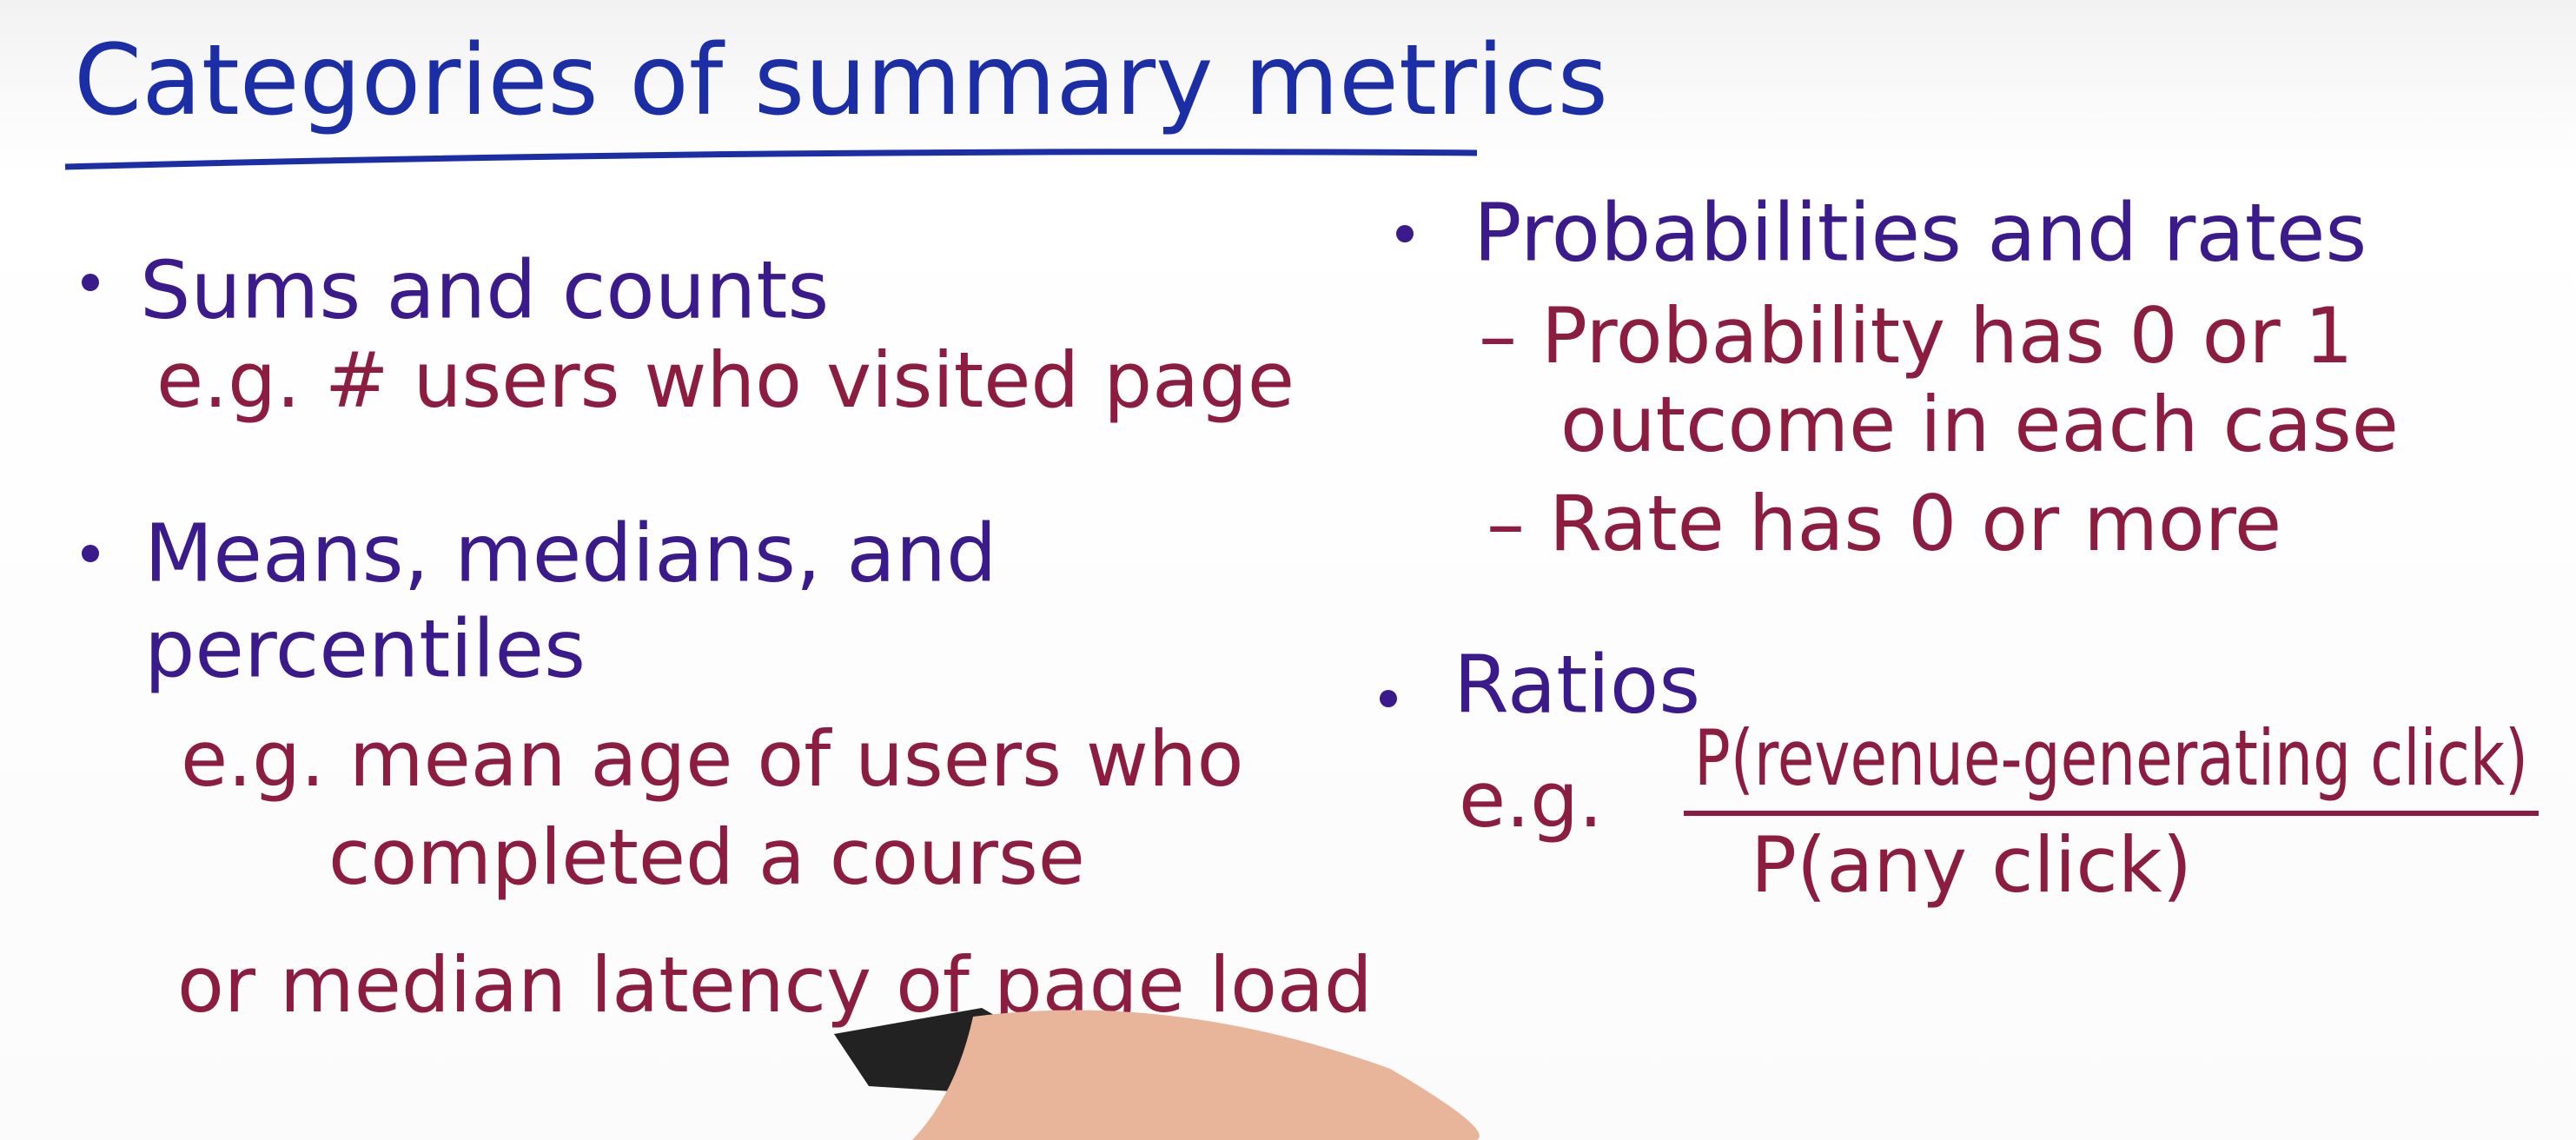  I want to click on heading: percentiles, so click(365, 648).